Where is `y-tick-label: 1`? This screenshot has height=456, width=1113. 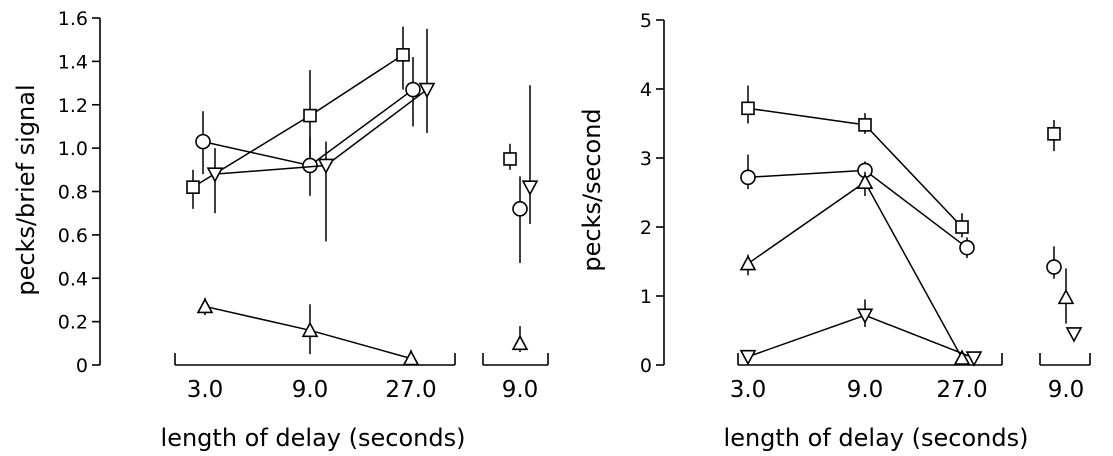 y-tick-label: 1 is located at coordinates (646, 297).